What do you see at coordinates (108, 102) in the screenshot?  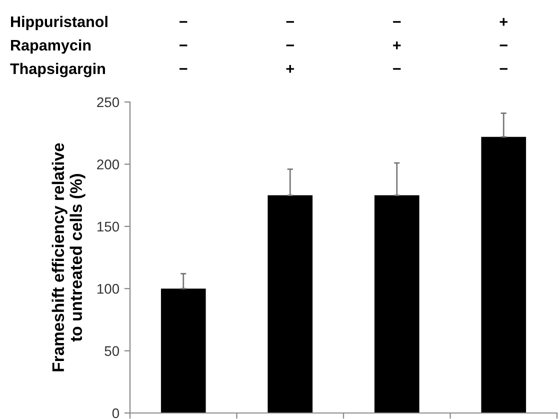 I see `y-tick-label: 250` at bounding box center [108, 102].